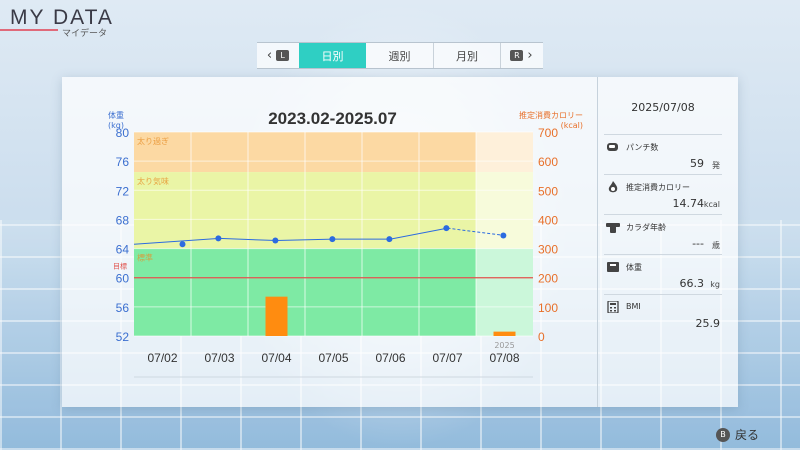 Image resolution: width=800 pixels, height=450 pixels. What do you see at coordinates (663, 274) in the screenshot?
I see `stat-weight: 体重 66.3 kg` at bounding box center [663, 274].